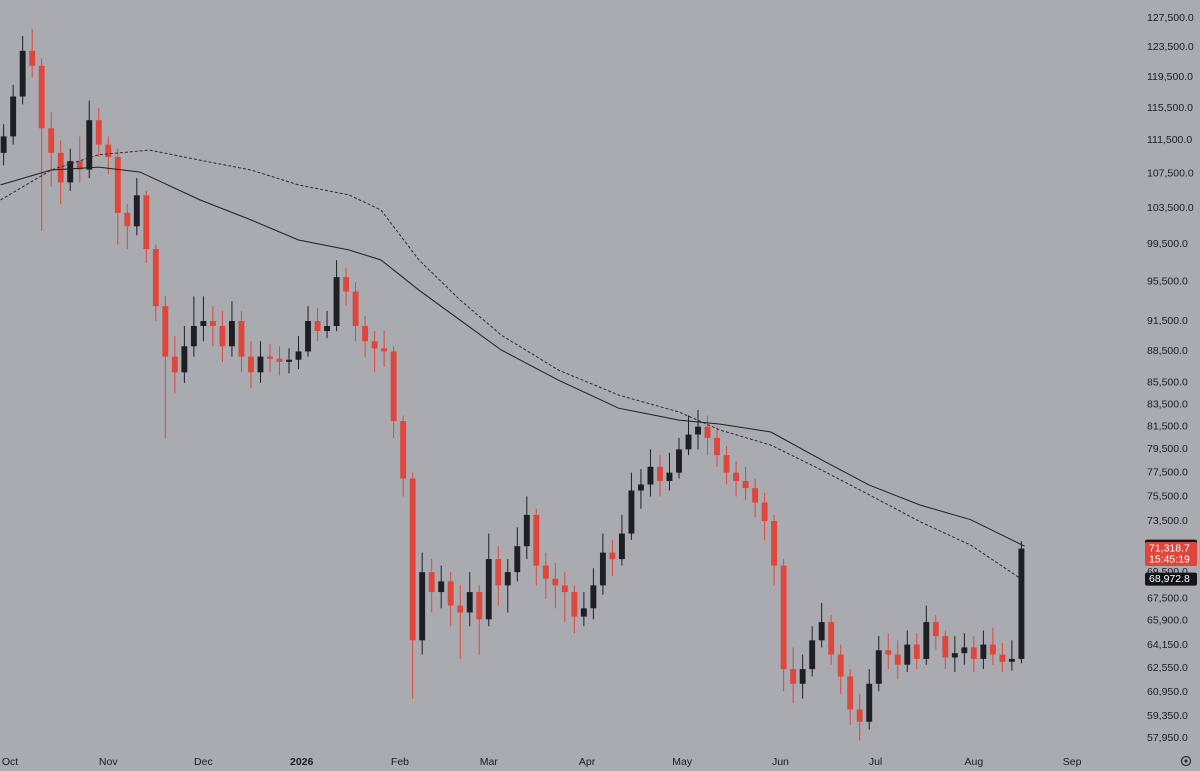 Image resolution: width=1200 pixels, height=771 pixels. What do you see at coordinates (1167, 645) in the screenshot?
I see `y-tick-label: 64,150.0` at bounding box center [1167, 645].